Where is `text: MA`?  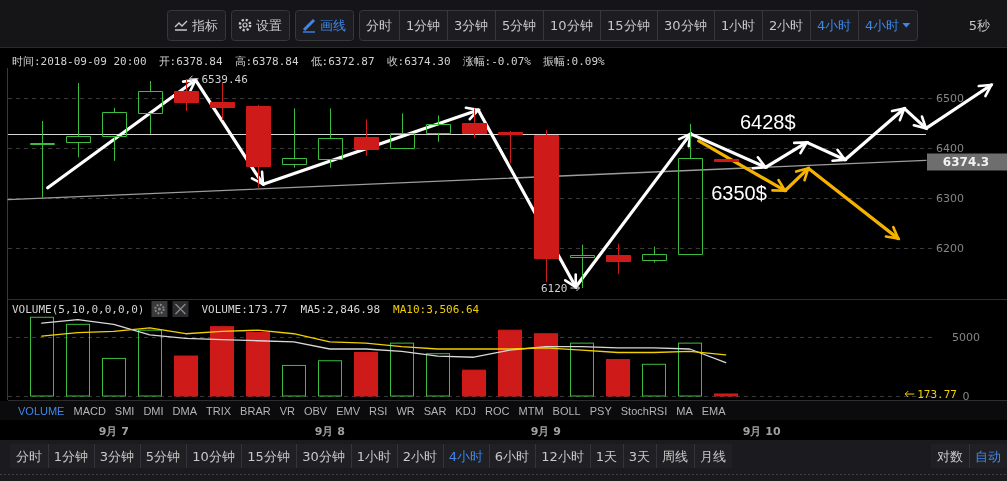
text: MA is located at coordinates (685, 411).